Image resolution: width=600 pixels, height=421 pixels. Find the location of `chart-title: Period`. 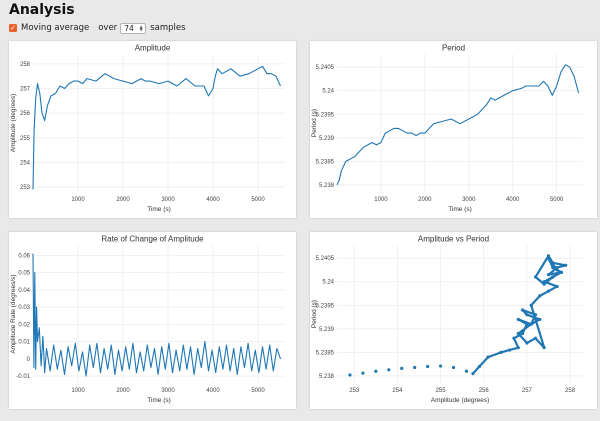

chart-title: Period is located at coordinates (453, 48).